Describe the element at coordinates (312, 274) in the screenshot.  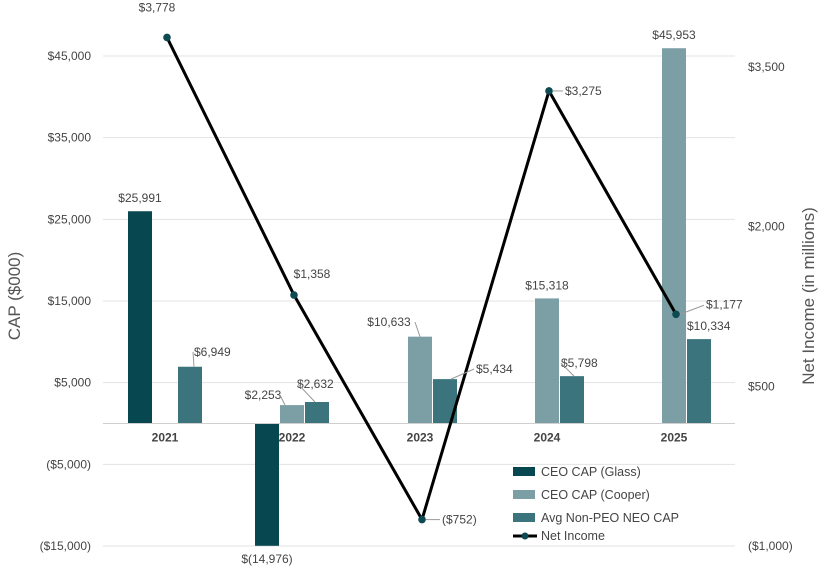
I see `net-income-label: $1,358` at that location.